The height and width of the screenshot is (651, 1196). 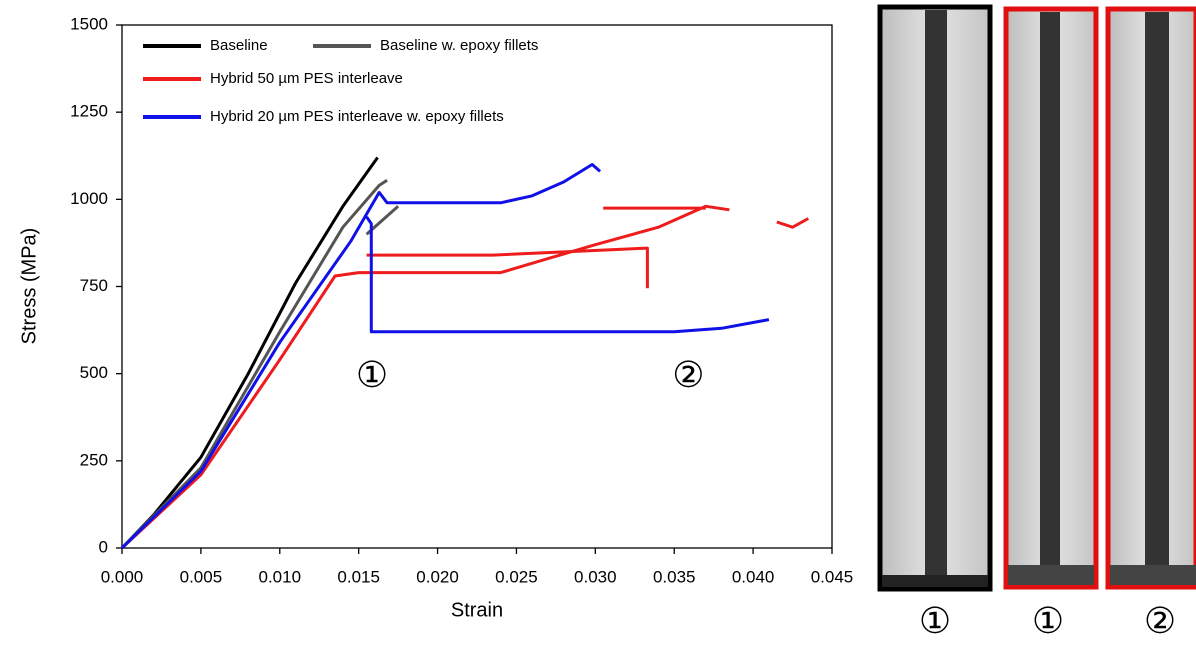 I want to click on y-tick-label: 750, so click(x=94, y=285).